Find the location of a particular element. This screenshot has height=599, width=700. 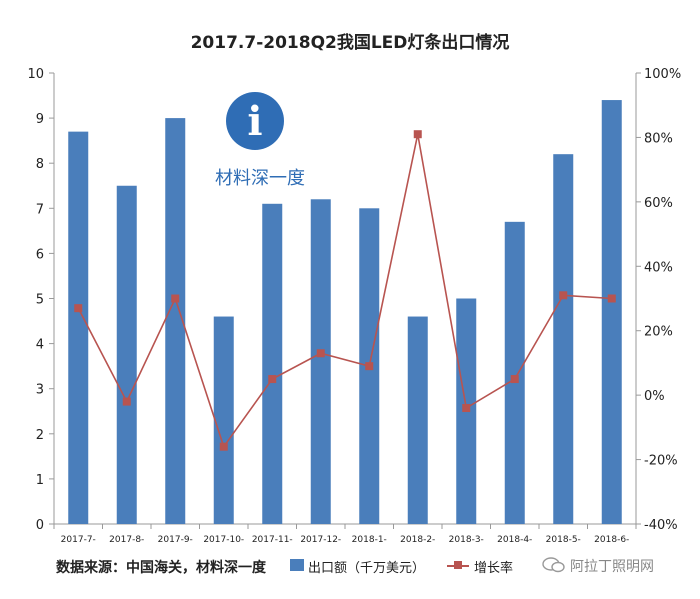

x-tick-label: 2017-7- is located at coordinates (78, 540).